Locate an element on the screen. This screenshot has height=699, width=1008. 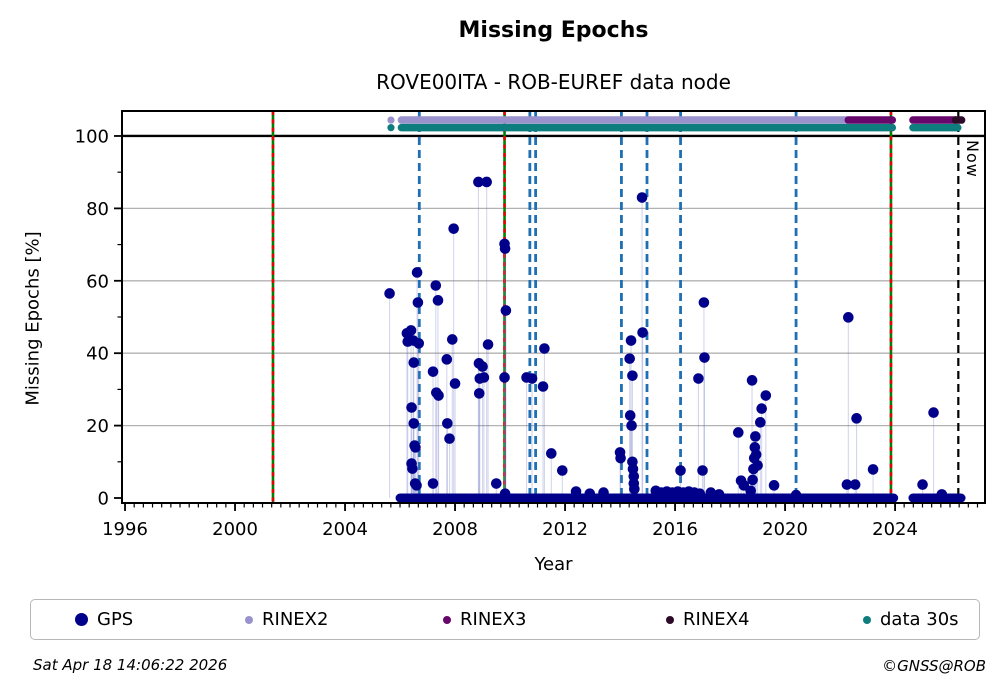
rinex2-dot-icon is located at coordinates (249, 619).